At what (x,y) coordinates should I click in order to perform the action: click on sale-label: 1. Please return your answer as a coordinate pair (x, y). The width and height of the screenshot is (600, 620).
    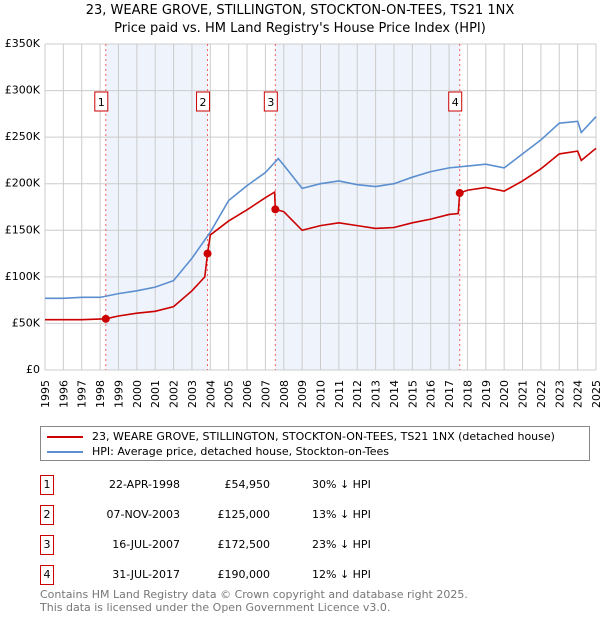
    Looking at the image, I should click on (101, 102).